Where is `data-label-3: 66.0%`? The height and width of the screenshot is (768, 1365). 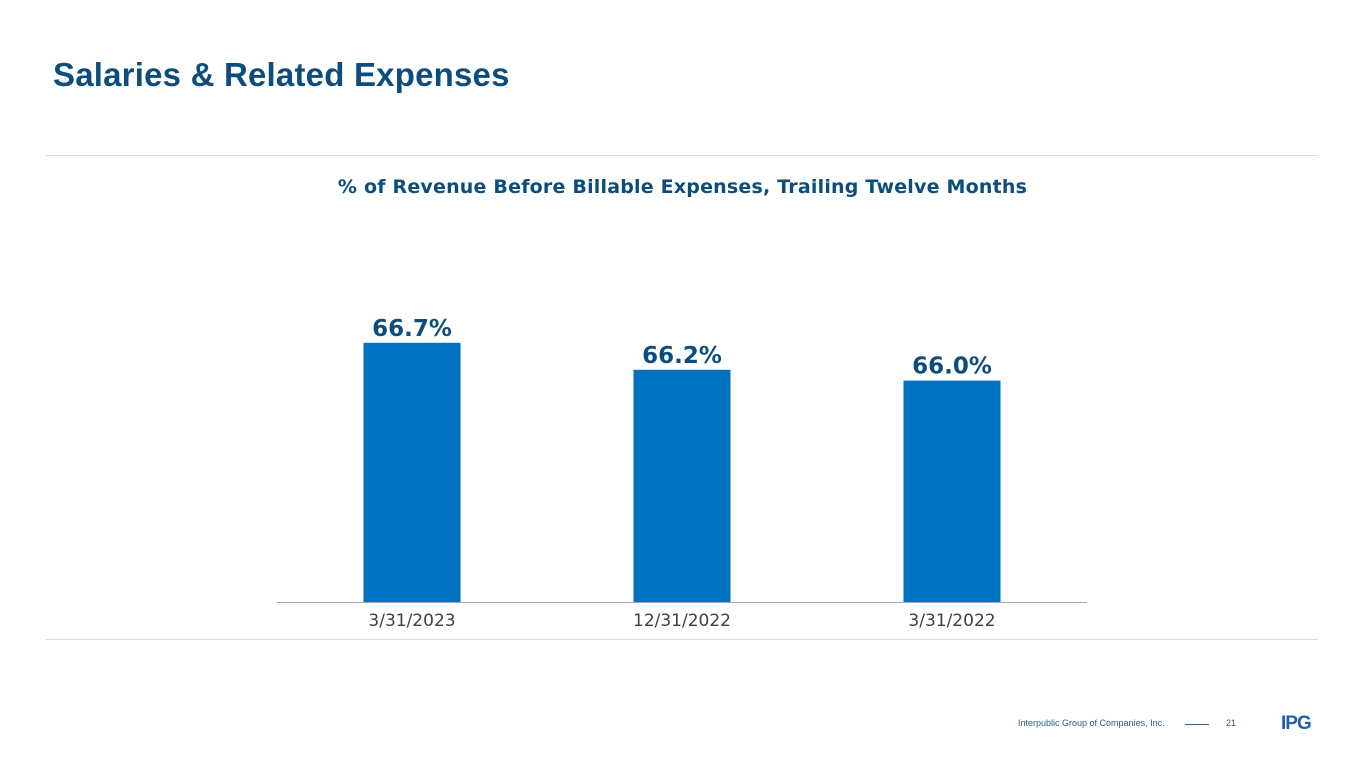
data-label-3: 66.0% is located at coordinates (952, 367).